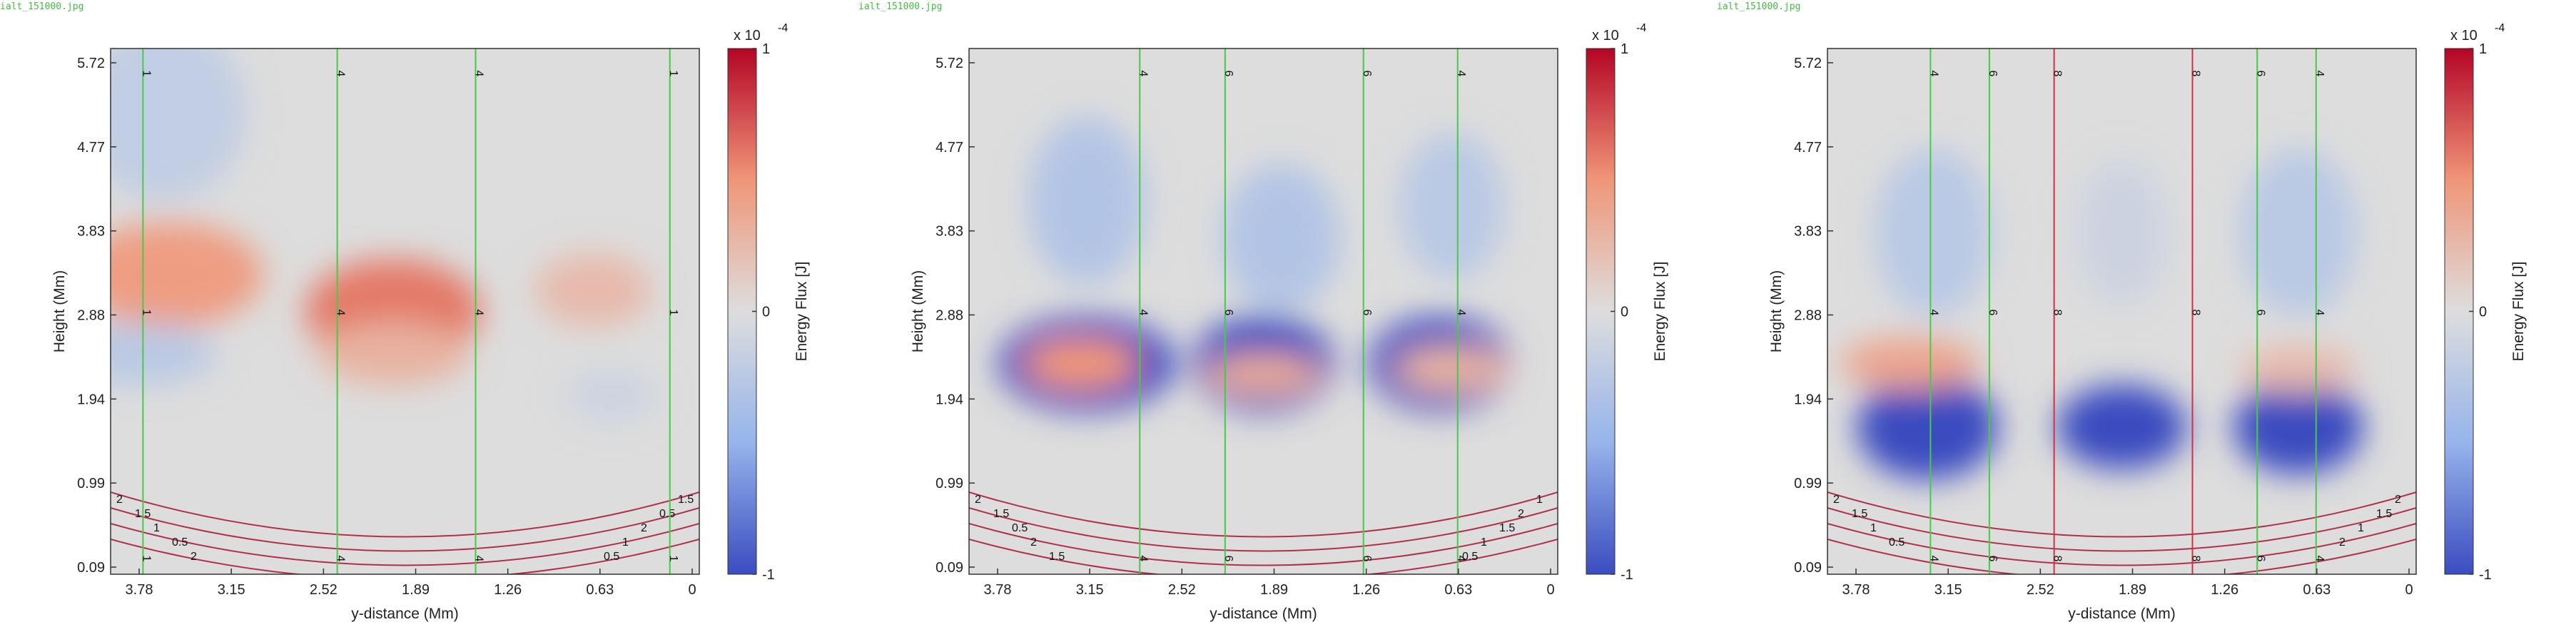  What do you see at coordinates (1808, 316) in the screenshot?
I see `y-tick-label: 2.88` at bounding box center [1808, 316].